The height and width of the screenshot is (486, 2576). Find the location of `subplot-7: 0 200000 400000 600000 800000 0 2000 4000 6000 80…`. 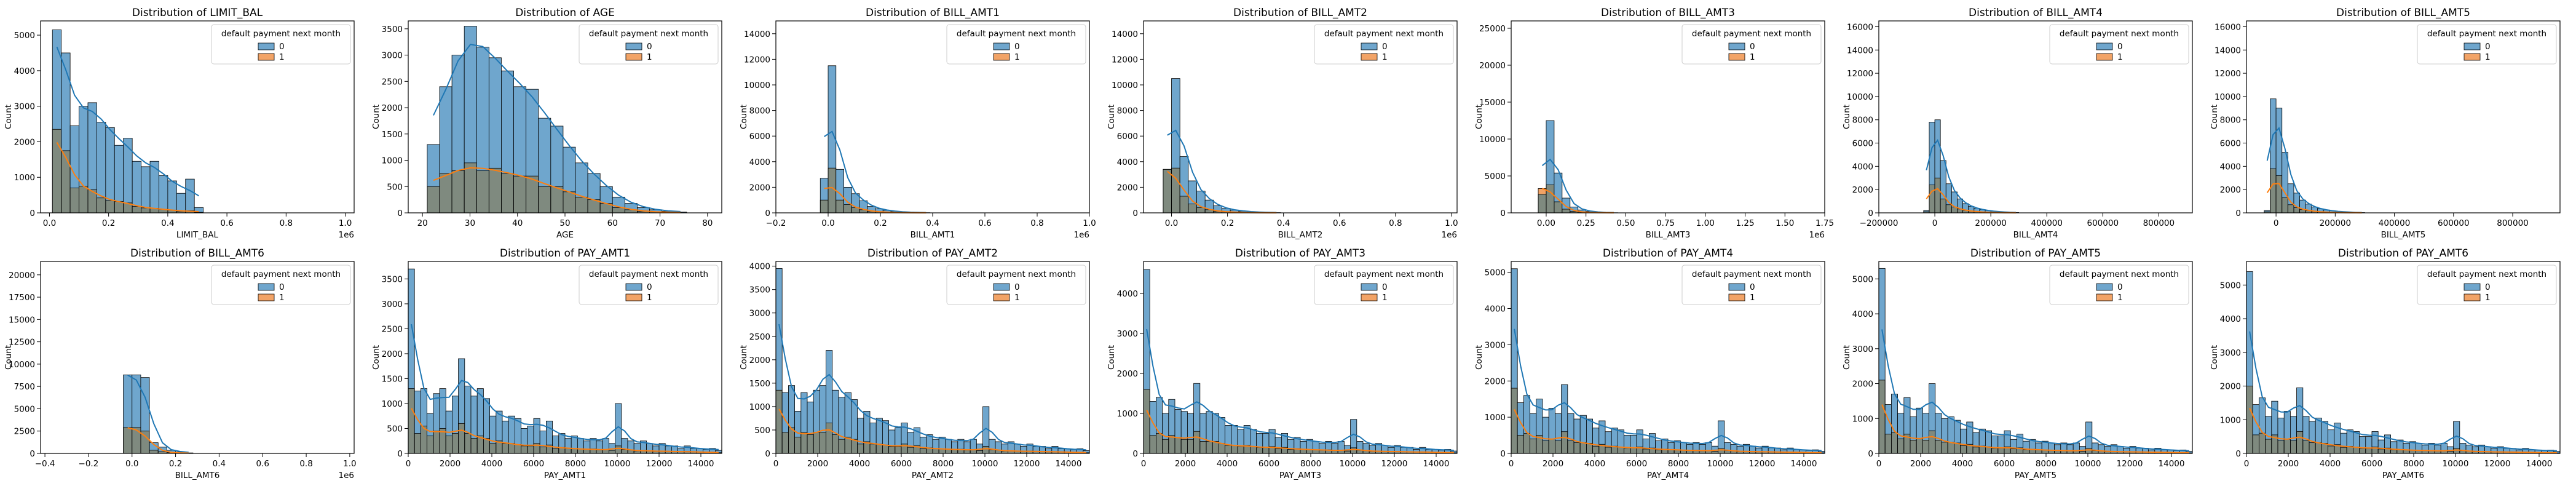

subplot-7: 0 200000 400000 600000 800000 0 2000 4000 6000 80… is located at coordinates (2385, 123).